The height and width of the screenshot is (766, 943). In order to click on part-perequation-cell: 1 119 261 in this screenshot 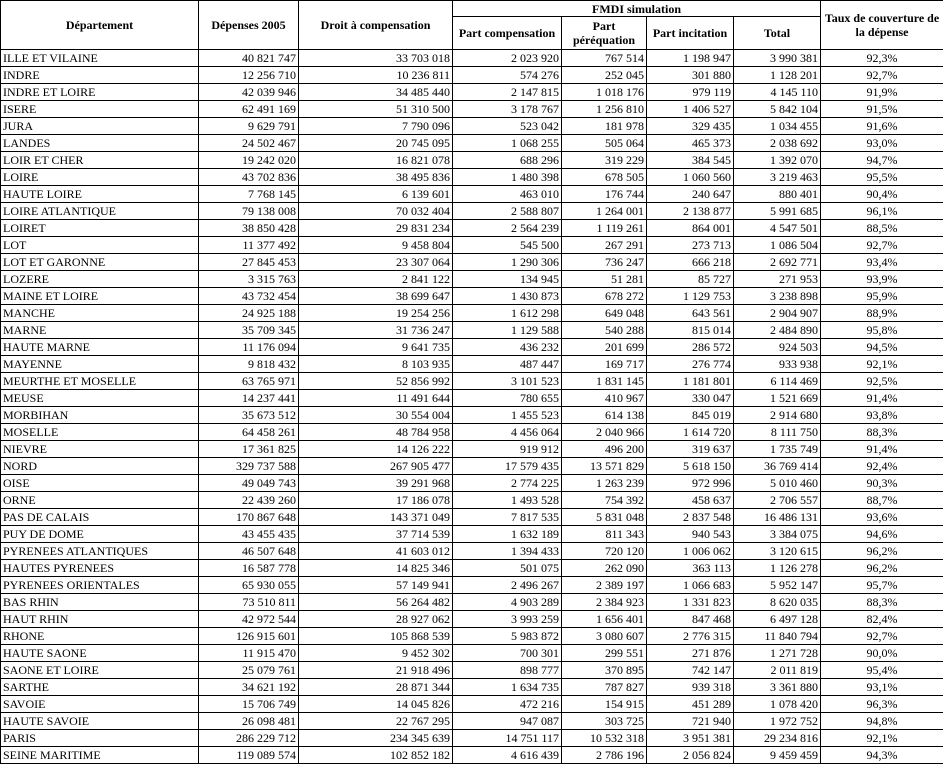, I will do `click(604, 228)`.